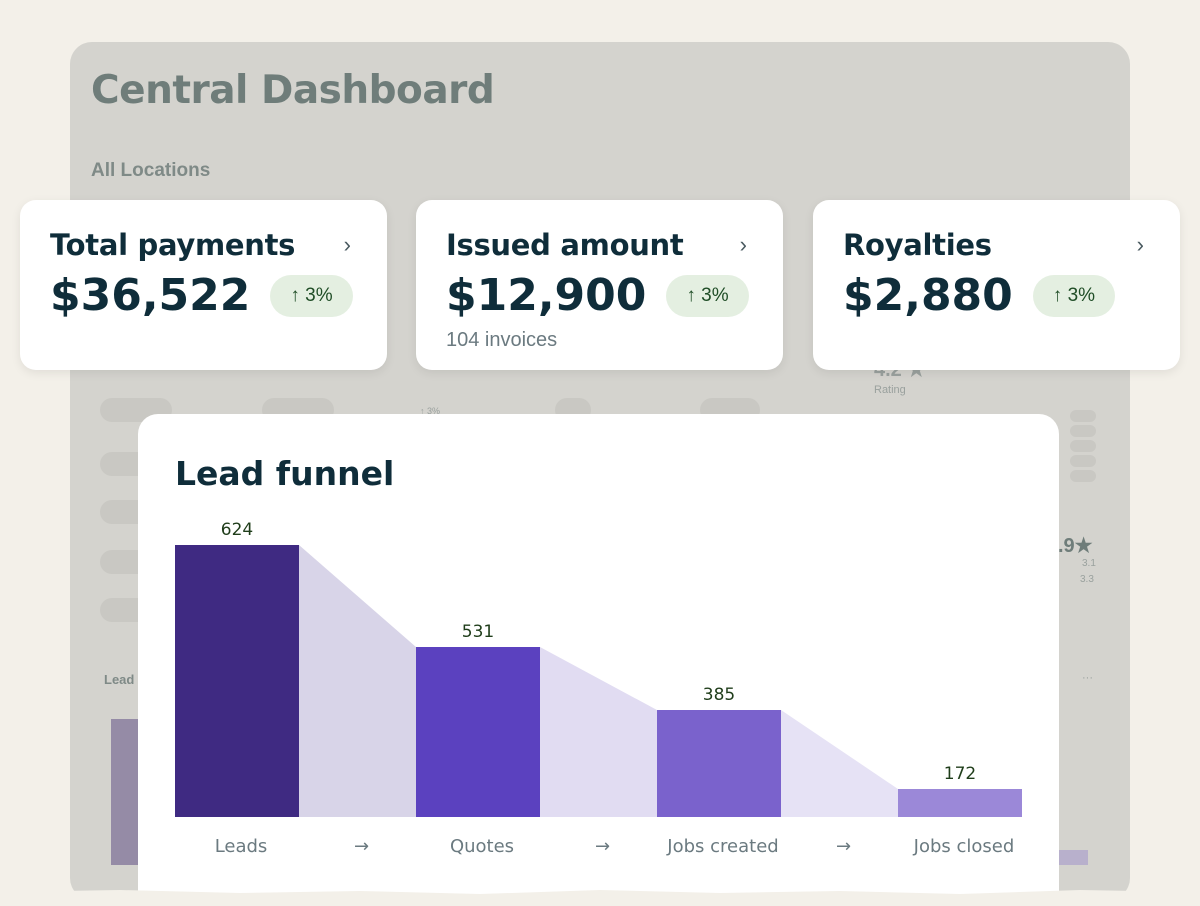  I want to click on rating-sub: 3.3, so click(1087, 579).